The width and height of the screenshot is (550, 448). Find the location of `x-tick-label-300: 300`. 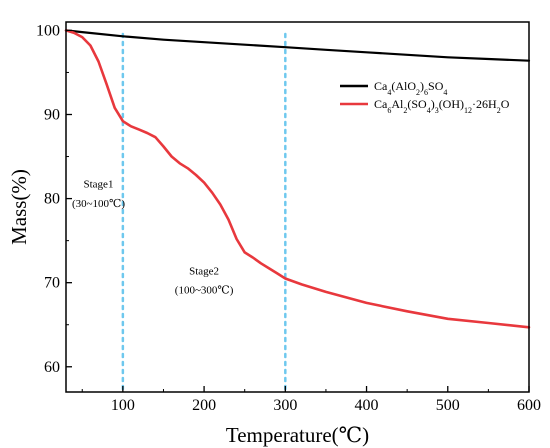

x-tick-label-300: 300 is located at coordinates (285, 405).